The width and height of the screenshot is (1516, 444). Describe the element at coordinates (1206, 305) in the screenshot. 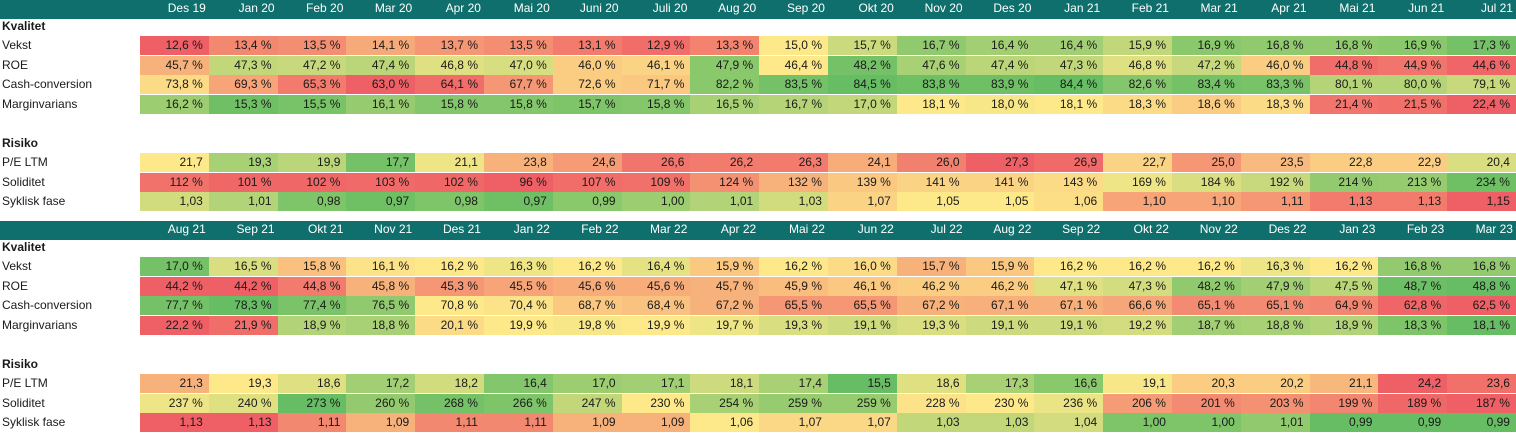

I see `value-cell: 65,1 %` at that location.